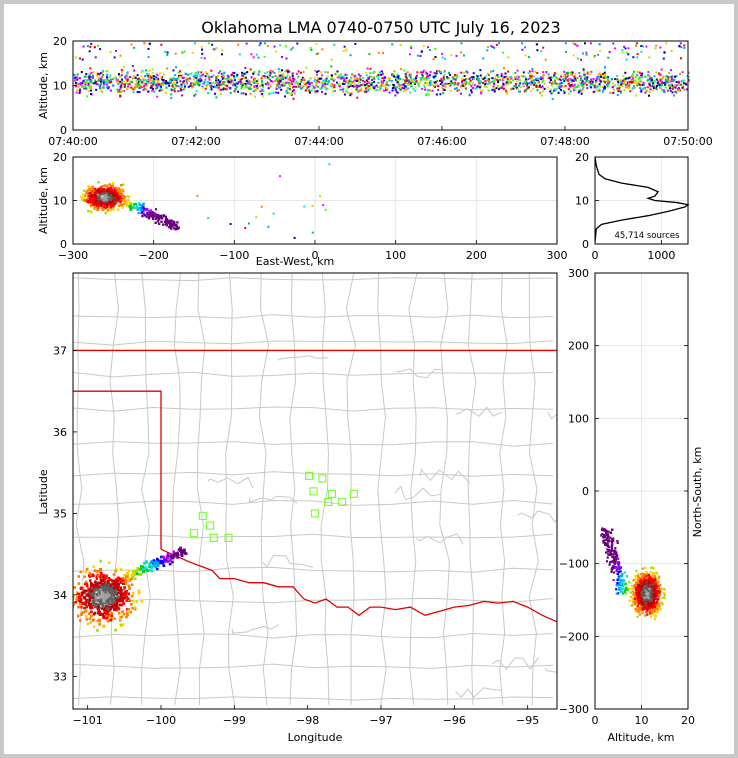 Image resolution: width=738 pixels, height=758 pixels. What do you see at coordinates (43, 85) in the screenshot?
I see `time-height-ylabel: Altitude, km` at bounding box center [43, 85].